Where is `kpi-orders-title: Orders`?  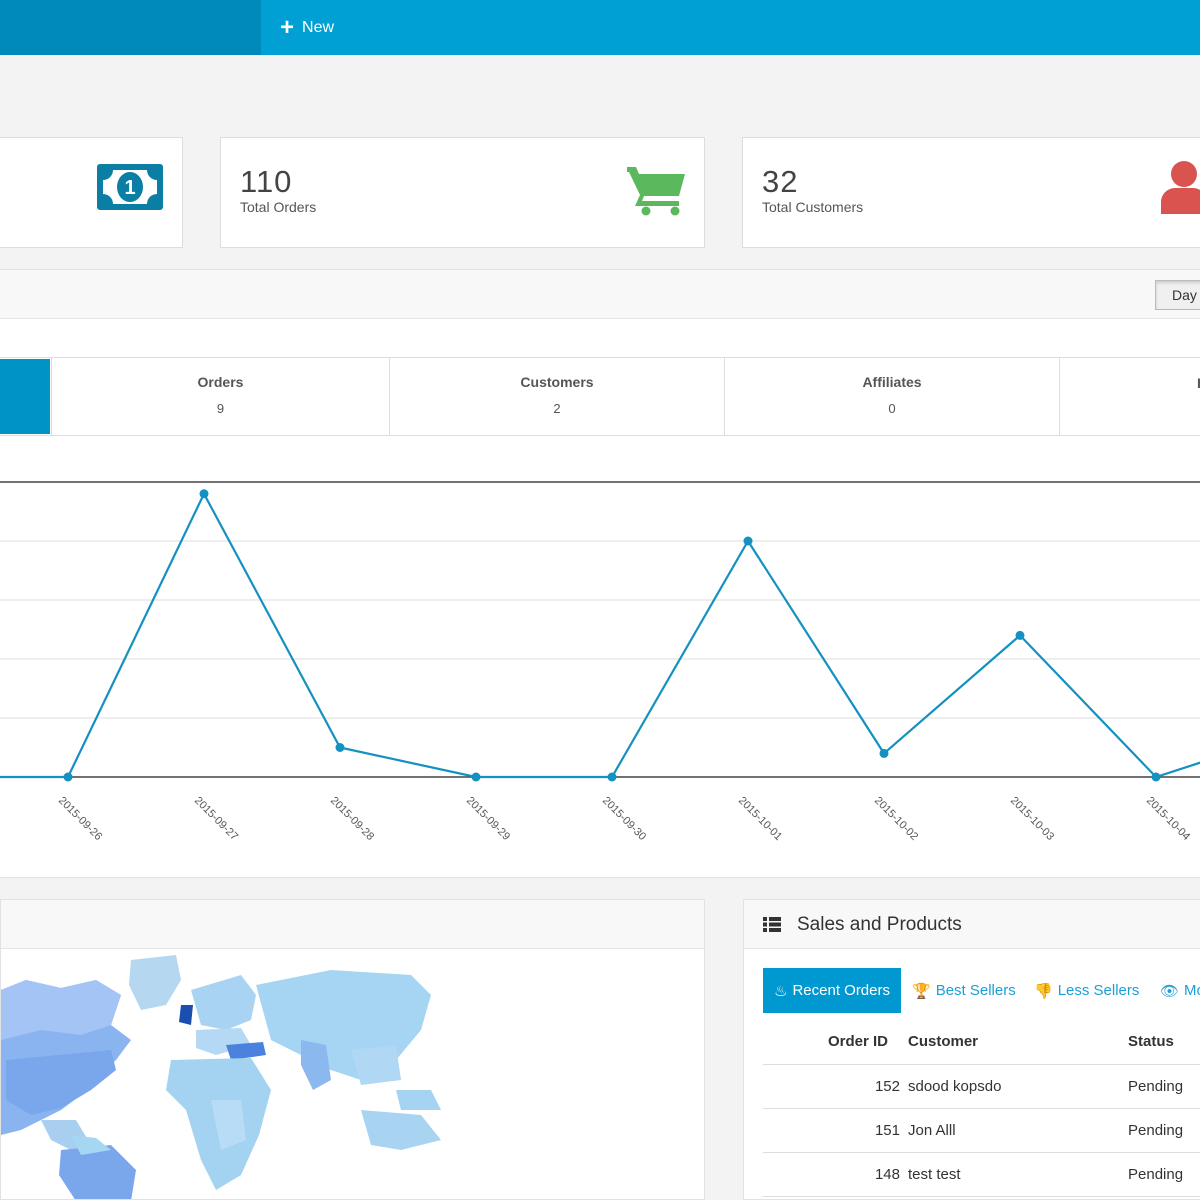 kpi-orders-title: Orders is located at coordinates (220, 382).